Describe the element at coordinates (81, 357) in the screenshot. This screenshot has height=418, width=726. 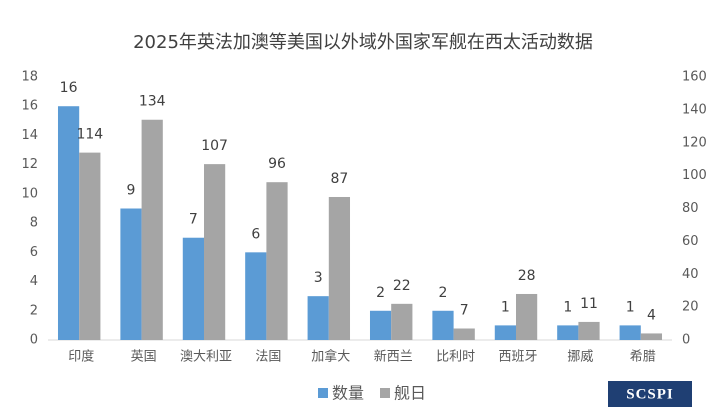
I see `x-tick-label: 印度` at that location.